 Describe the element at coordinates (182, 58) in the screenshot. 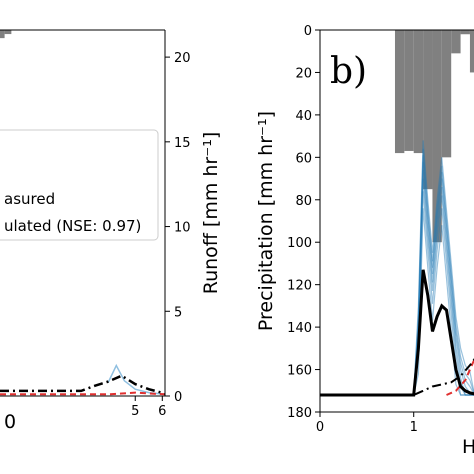

I see `runoff-tick-label-4: 20` at that location.